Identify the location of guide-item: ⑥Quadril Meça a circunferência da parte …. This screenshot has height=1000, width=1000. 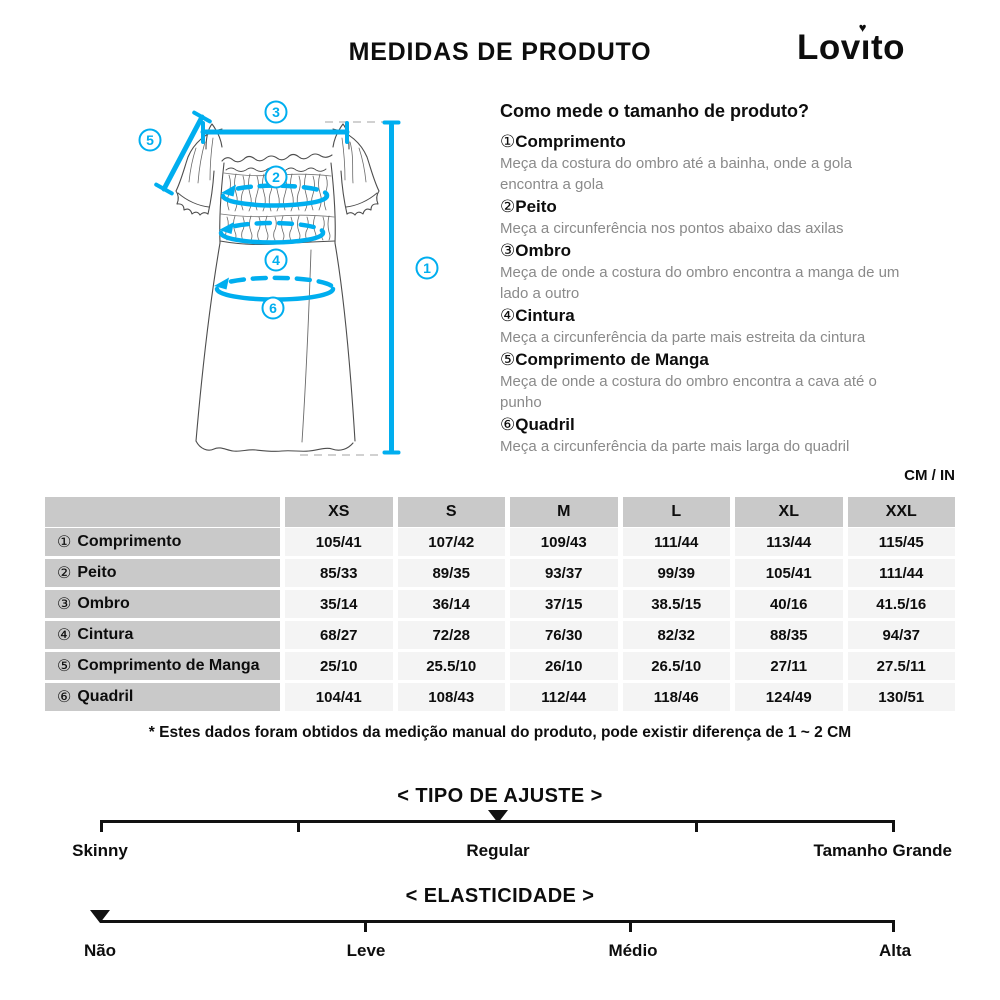
(729, 435).